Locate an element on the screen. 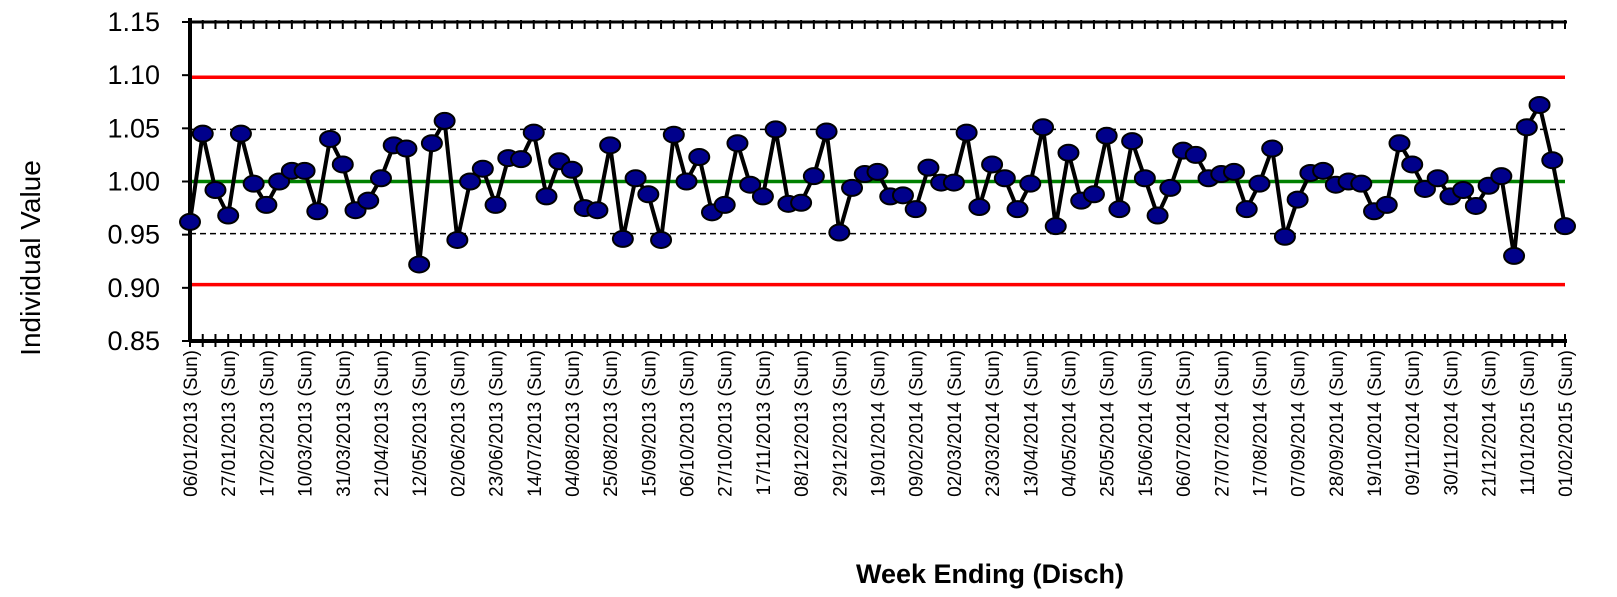  x-tick-label: 04/08/2013 (Sun) is located at coordinates (573, 423).